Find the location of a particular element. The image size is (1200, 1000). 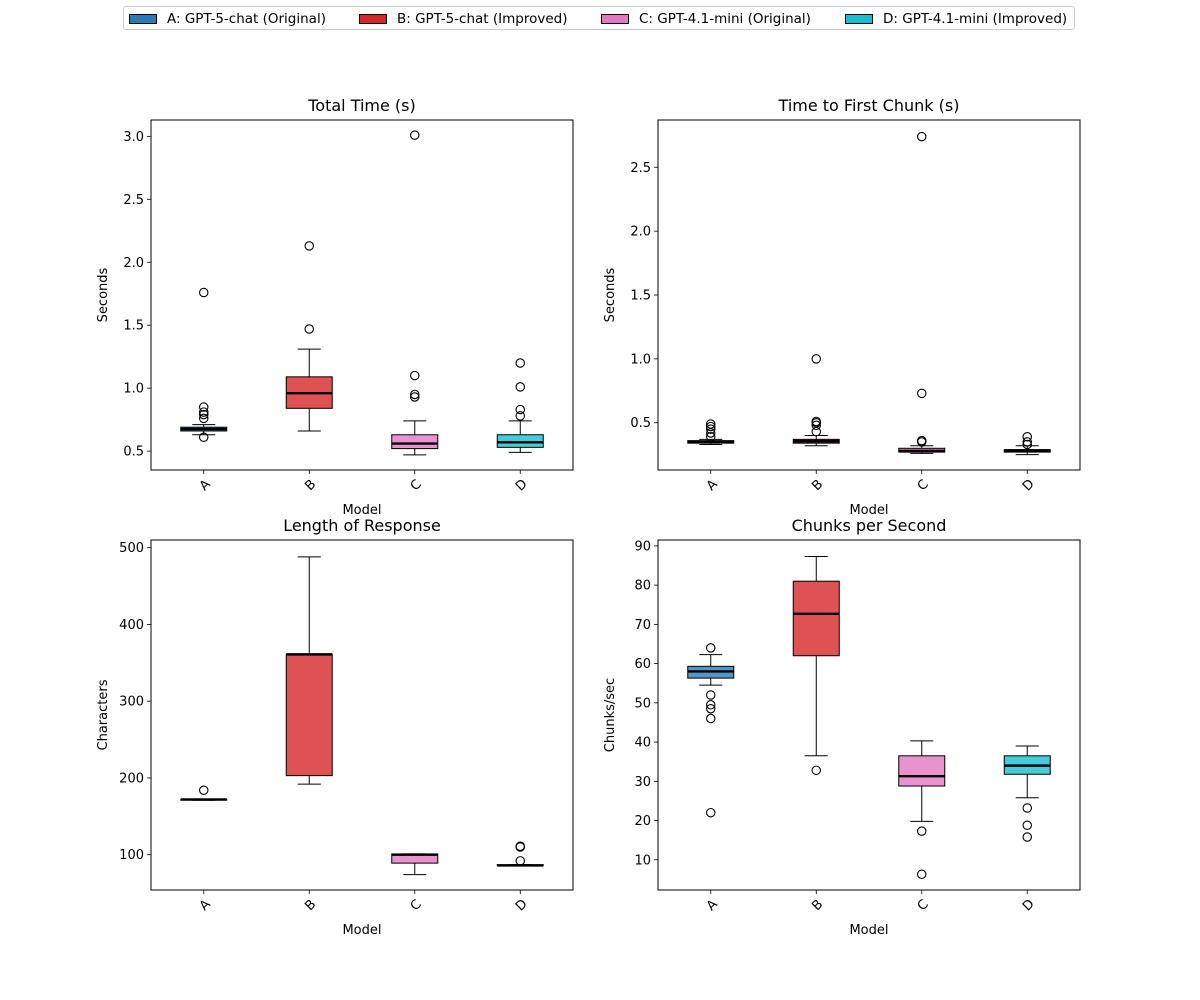

y-tick-label: 2.5 is located at coordinates (640, 168).